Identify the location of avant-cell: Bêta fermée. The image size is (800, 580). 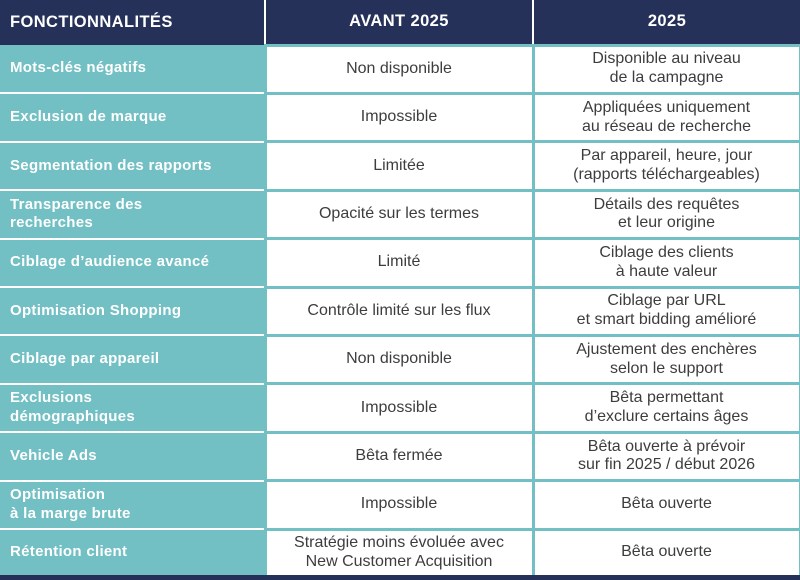
(399, 456).